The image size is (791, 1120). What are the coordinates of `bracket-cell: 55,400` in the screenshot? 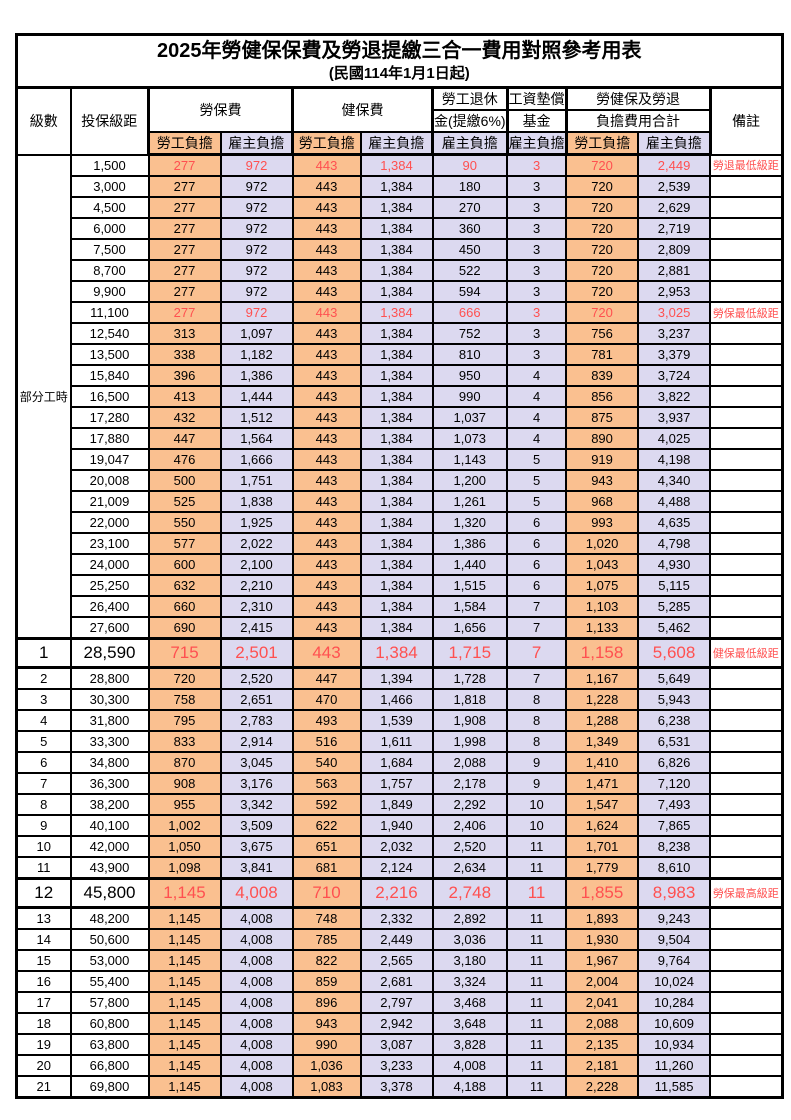 It's located at (109, 981).